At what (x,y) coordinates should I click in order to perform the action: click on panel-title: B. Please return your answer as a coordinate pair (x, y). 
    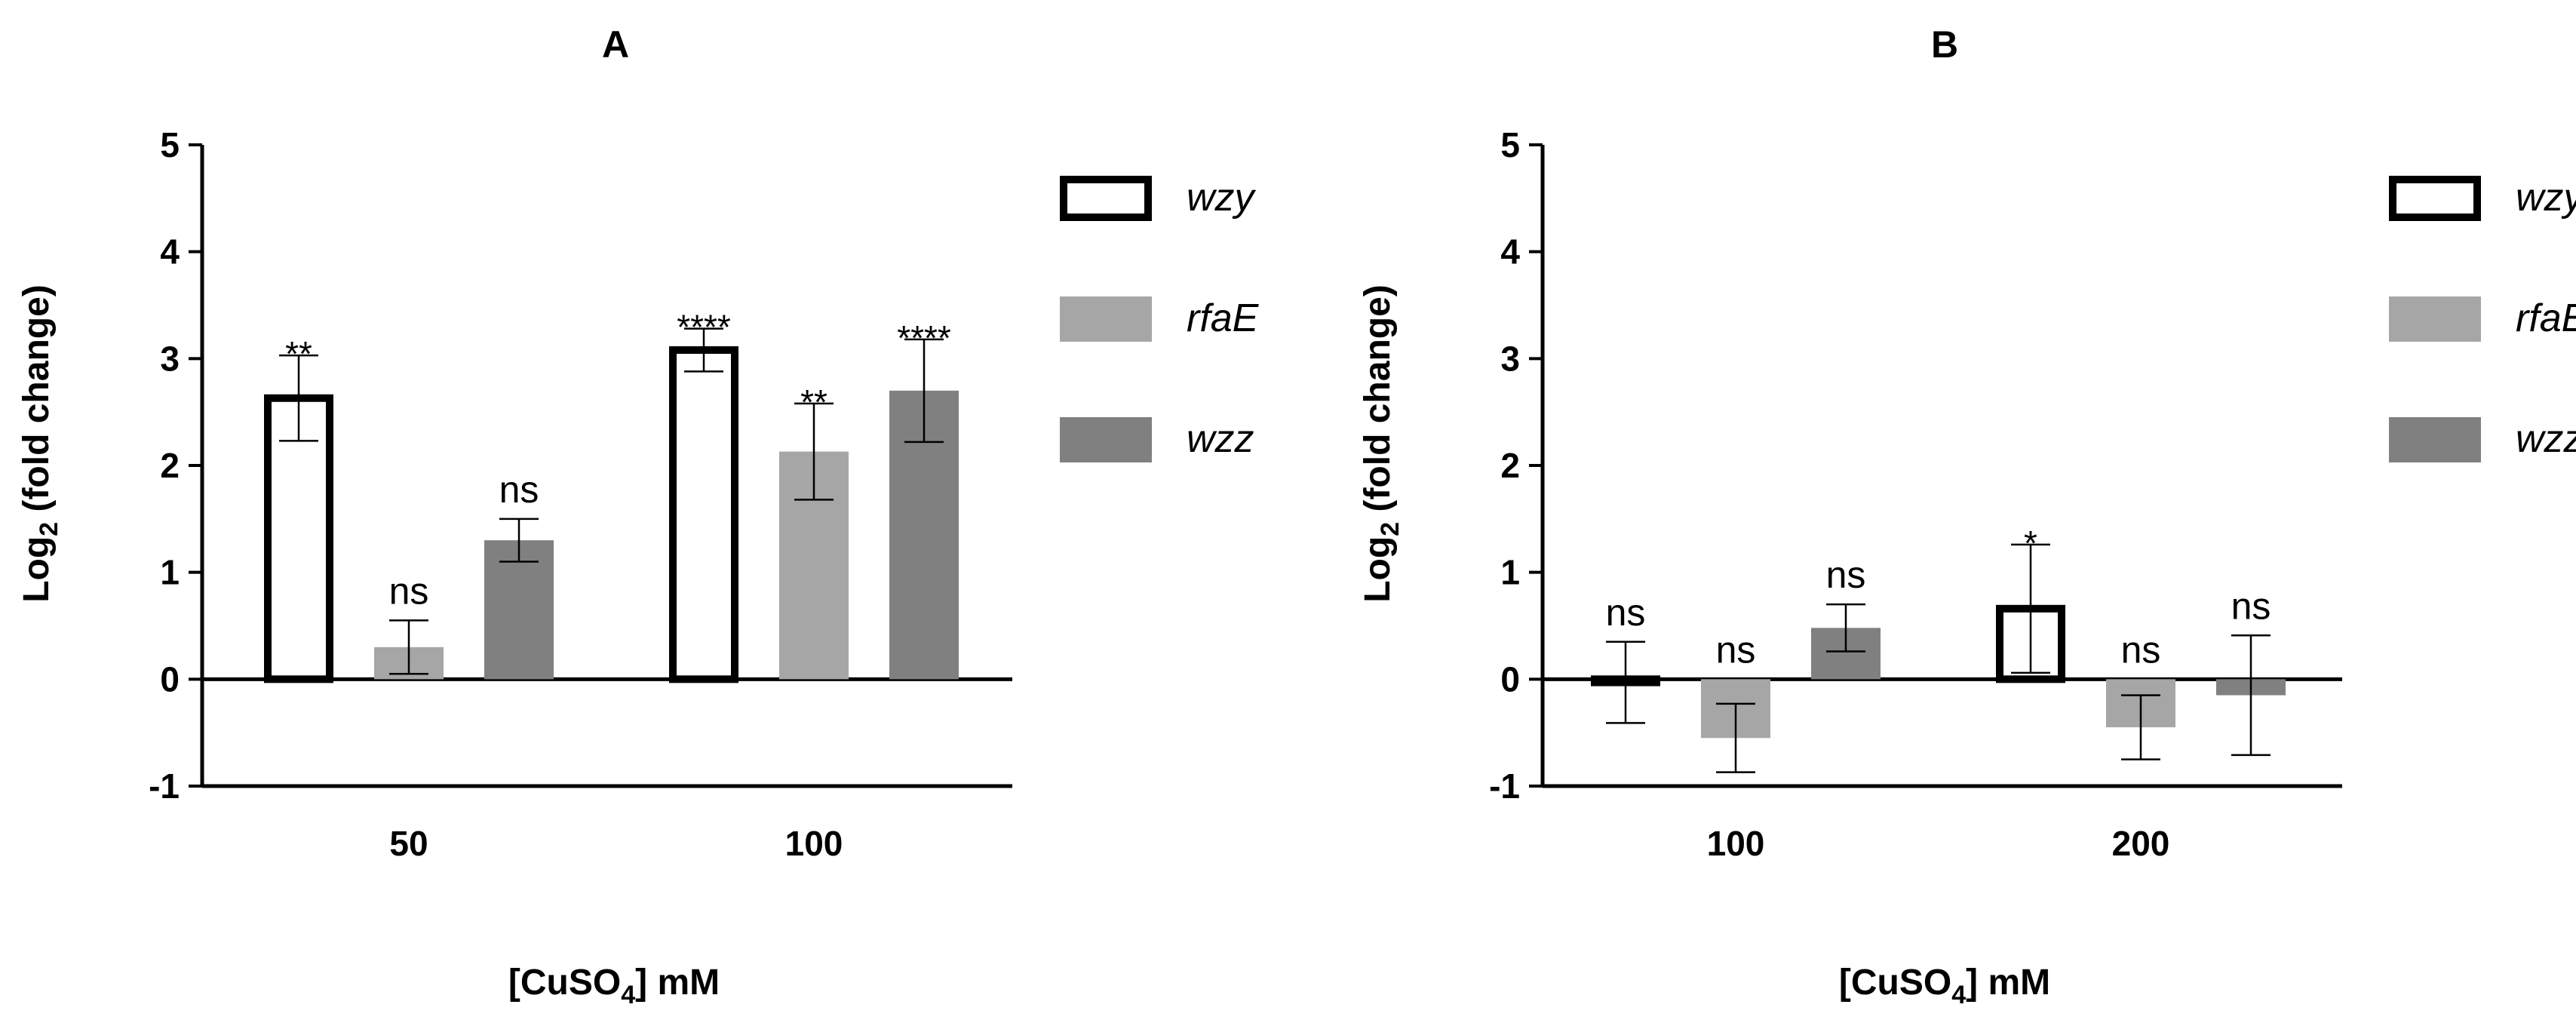
    Looking at the image, I should click on (1944, 44).